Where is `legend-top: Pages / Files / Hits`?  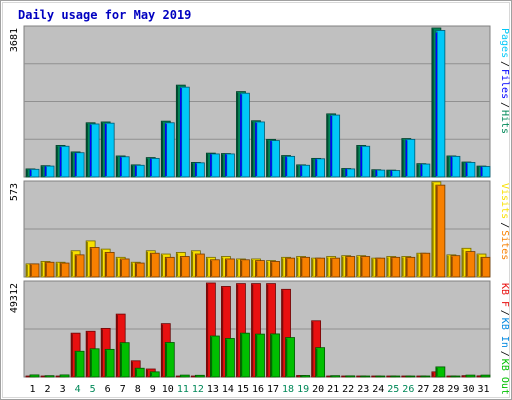 legend-top: Pages / Files / Hits is located at coordinates (504, 81).